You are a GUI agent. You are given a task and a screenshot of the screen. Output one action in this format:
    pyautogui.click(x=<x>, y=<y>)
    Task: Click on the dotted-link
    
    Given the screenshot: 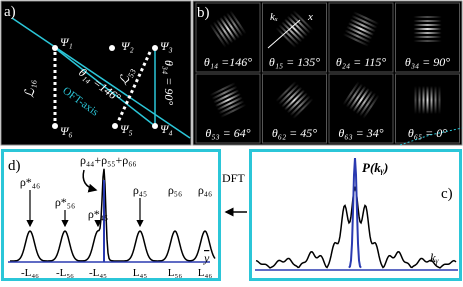 What is the action you would take?
    pyautogui.click(x=134, y=87)
    